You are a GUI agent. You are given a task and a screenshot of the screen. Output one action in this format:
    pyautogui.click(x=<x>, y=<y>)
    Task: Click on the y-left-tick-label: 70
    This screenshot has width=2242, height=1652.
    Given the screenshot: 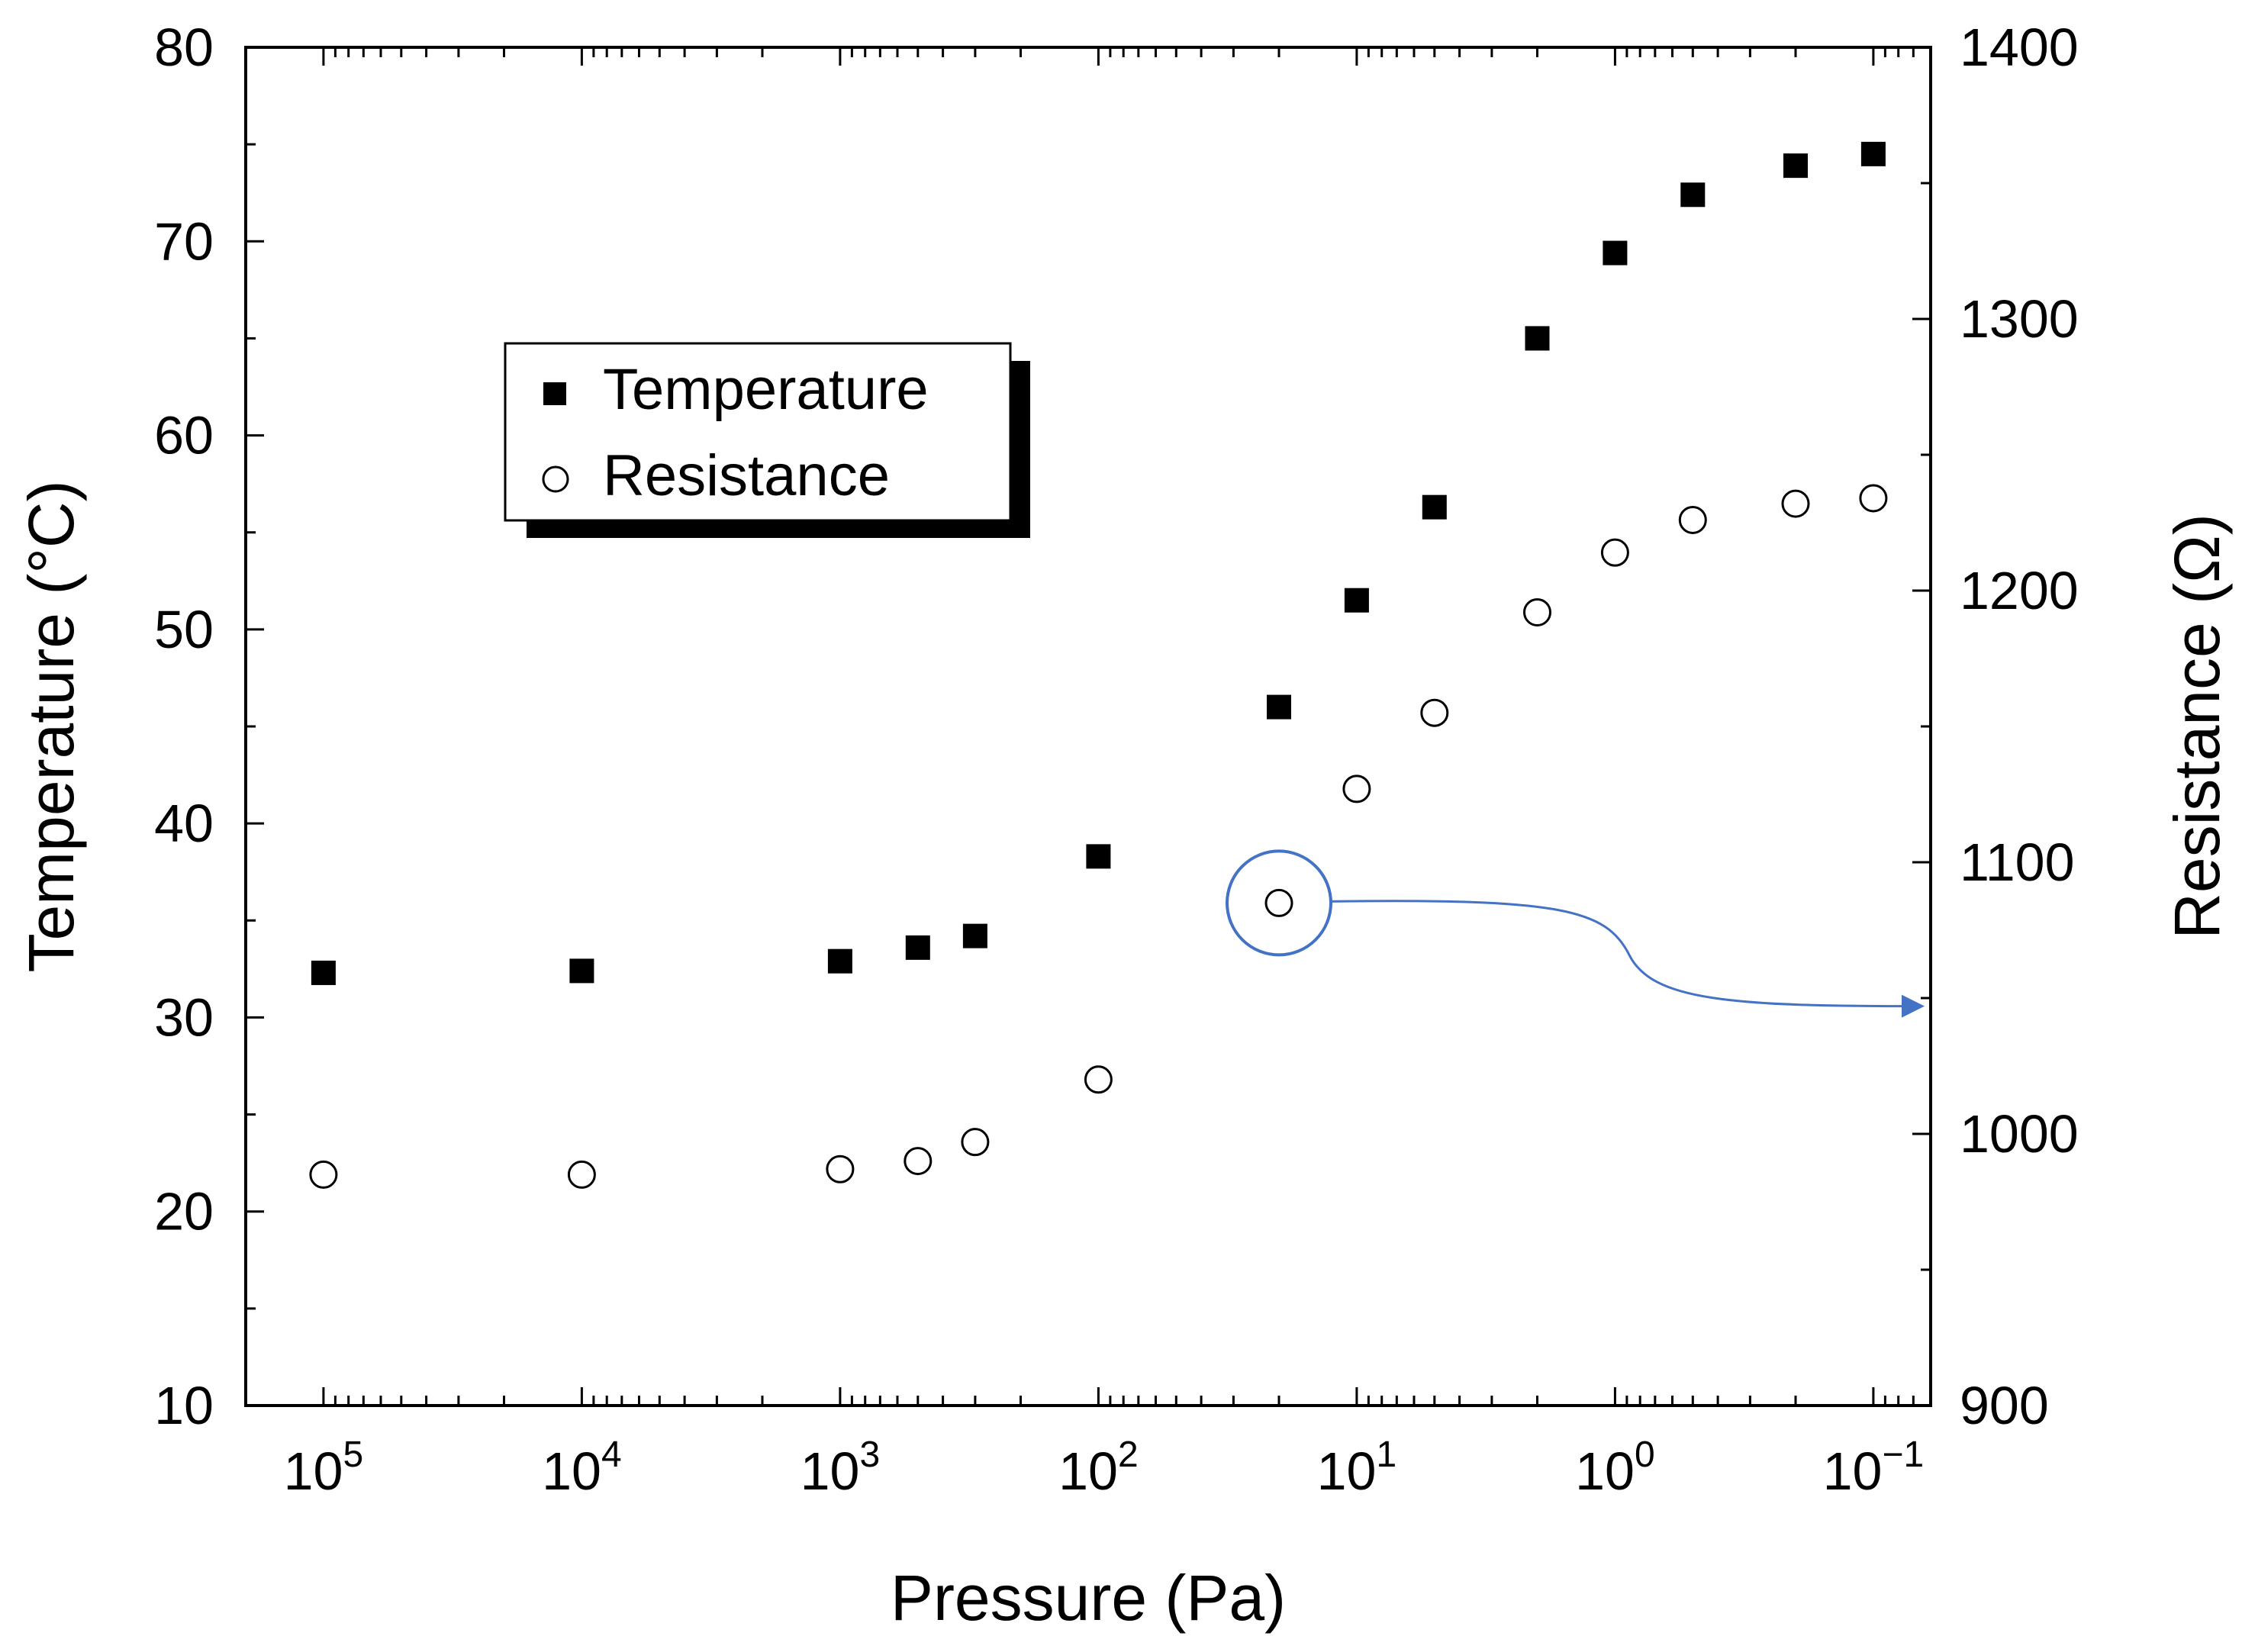 What is the action you would take?
    pyautogui.click(x=184, y=241)
    